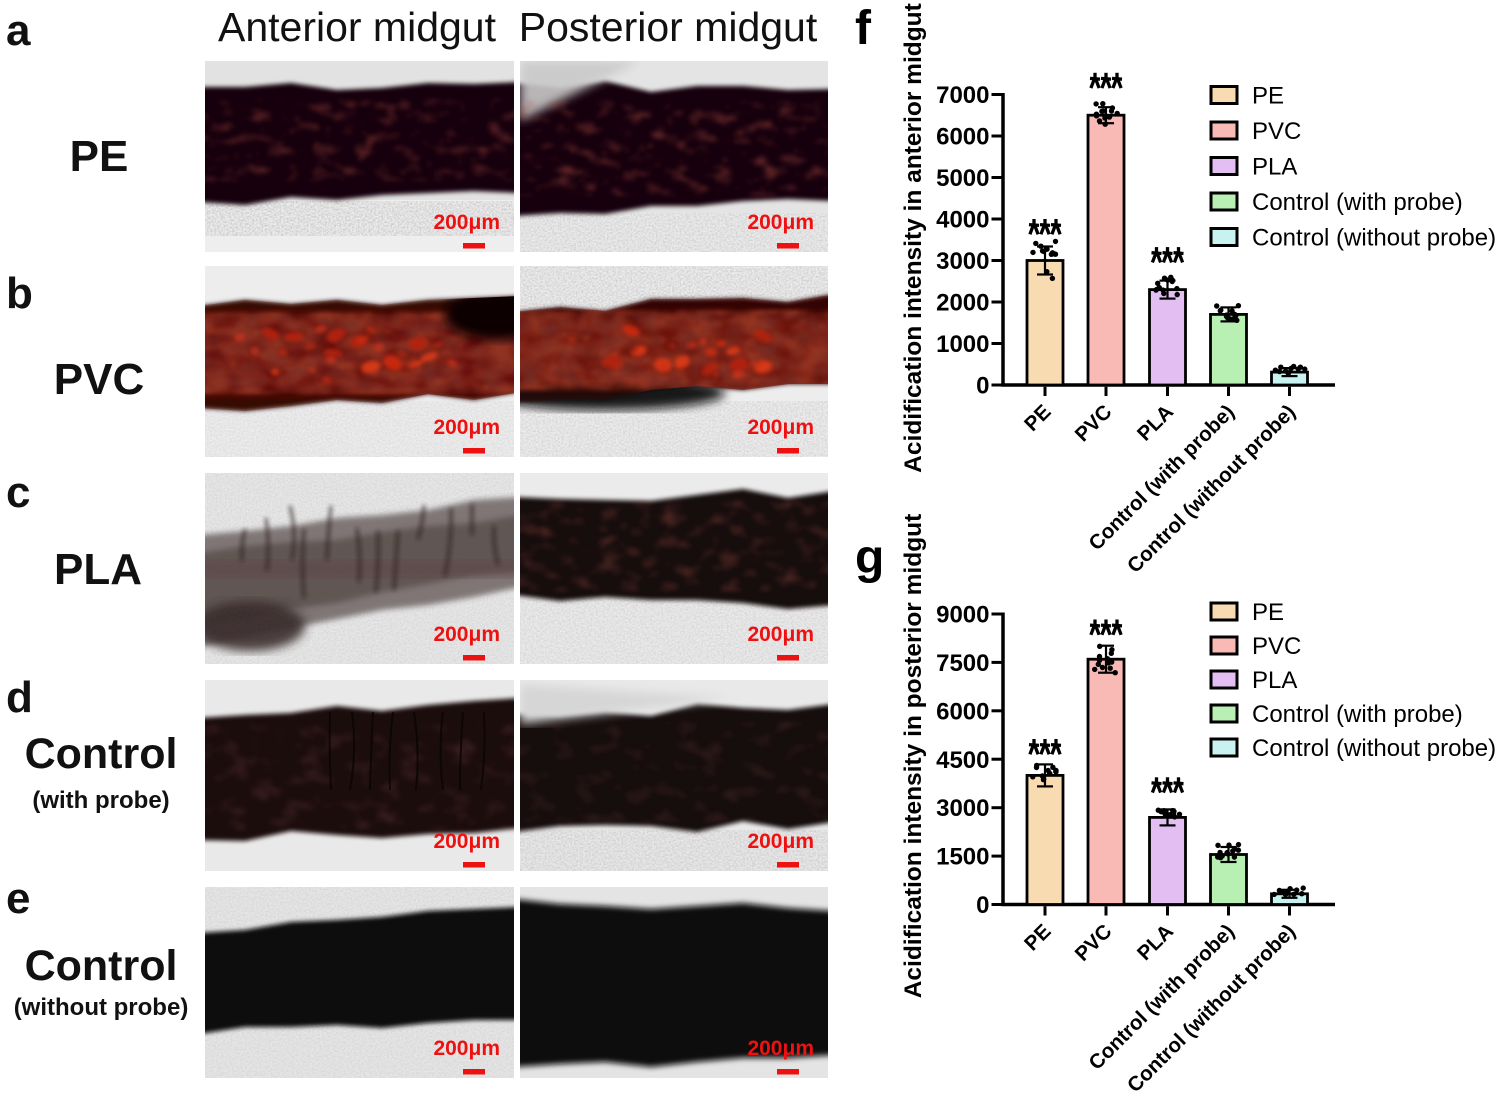 This screenshot has height=1105, width=1500. Describe the element at coordinates (962, 303) in the screenshot. I see `svg-text: 2000` at that location.